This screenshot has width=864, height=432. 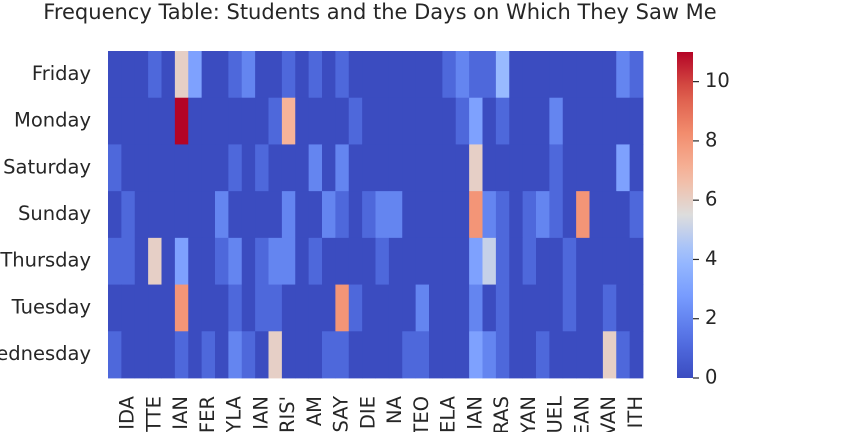 What do you see at coordinates (711, 377) in the screenshot?
I see `colorbar-tick-label: 0` at bounding box center [711, 377].